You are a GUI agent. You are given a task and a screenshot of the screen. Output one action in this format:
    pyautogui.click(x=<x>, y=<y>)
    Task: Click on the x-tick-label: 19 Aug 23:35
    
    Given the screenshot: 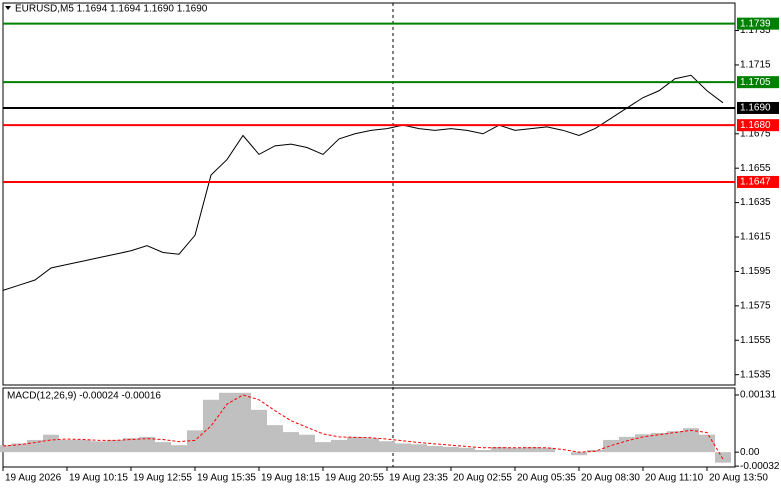 What is the action you would take?
    pyautogui.click(x=418, y=478)
    